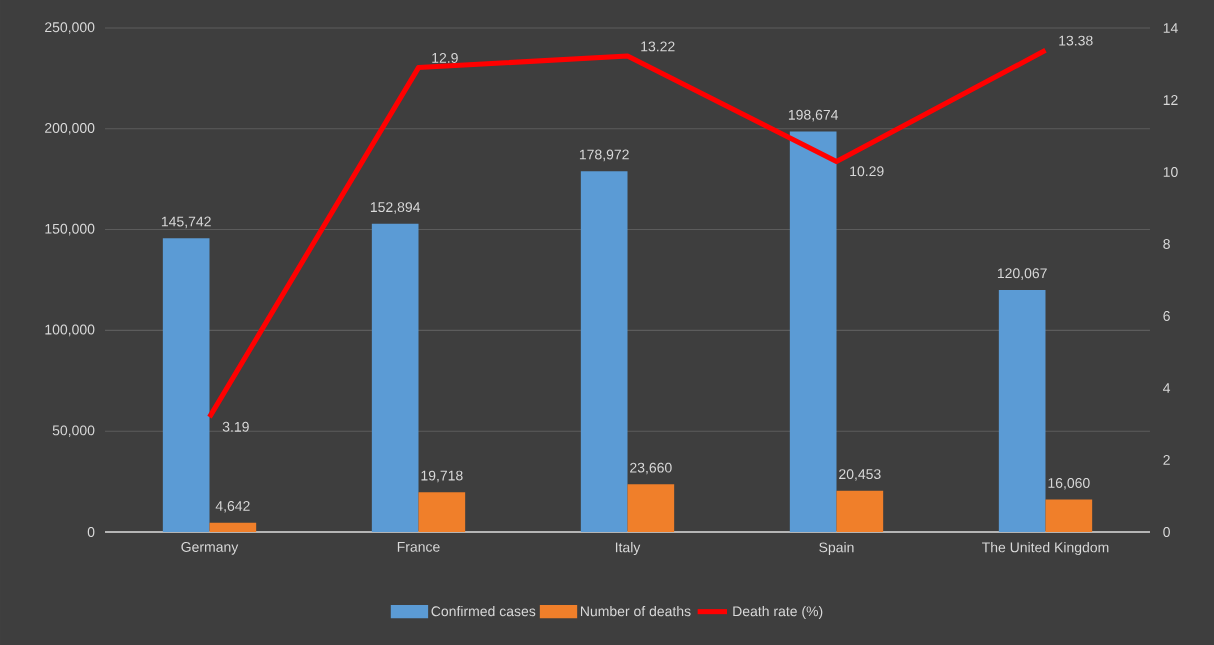  I want to click on y2-tick-label: 14, so click(1170, 28).